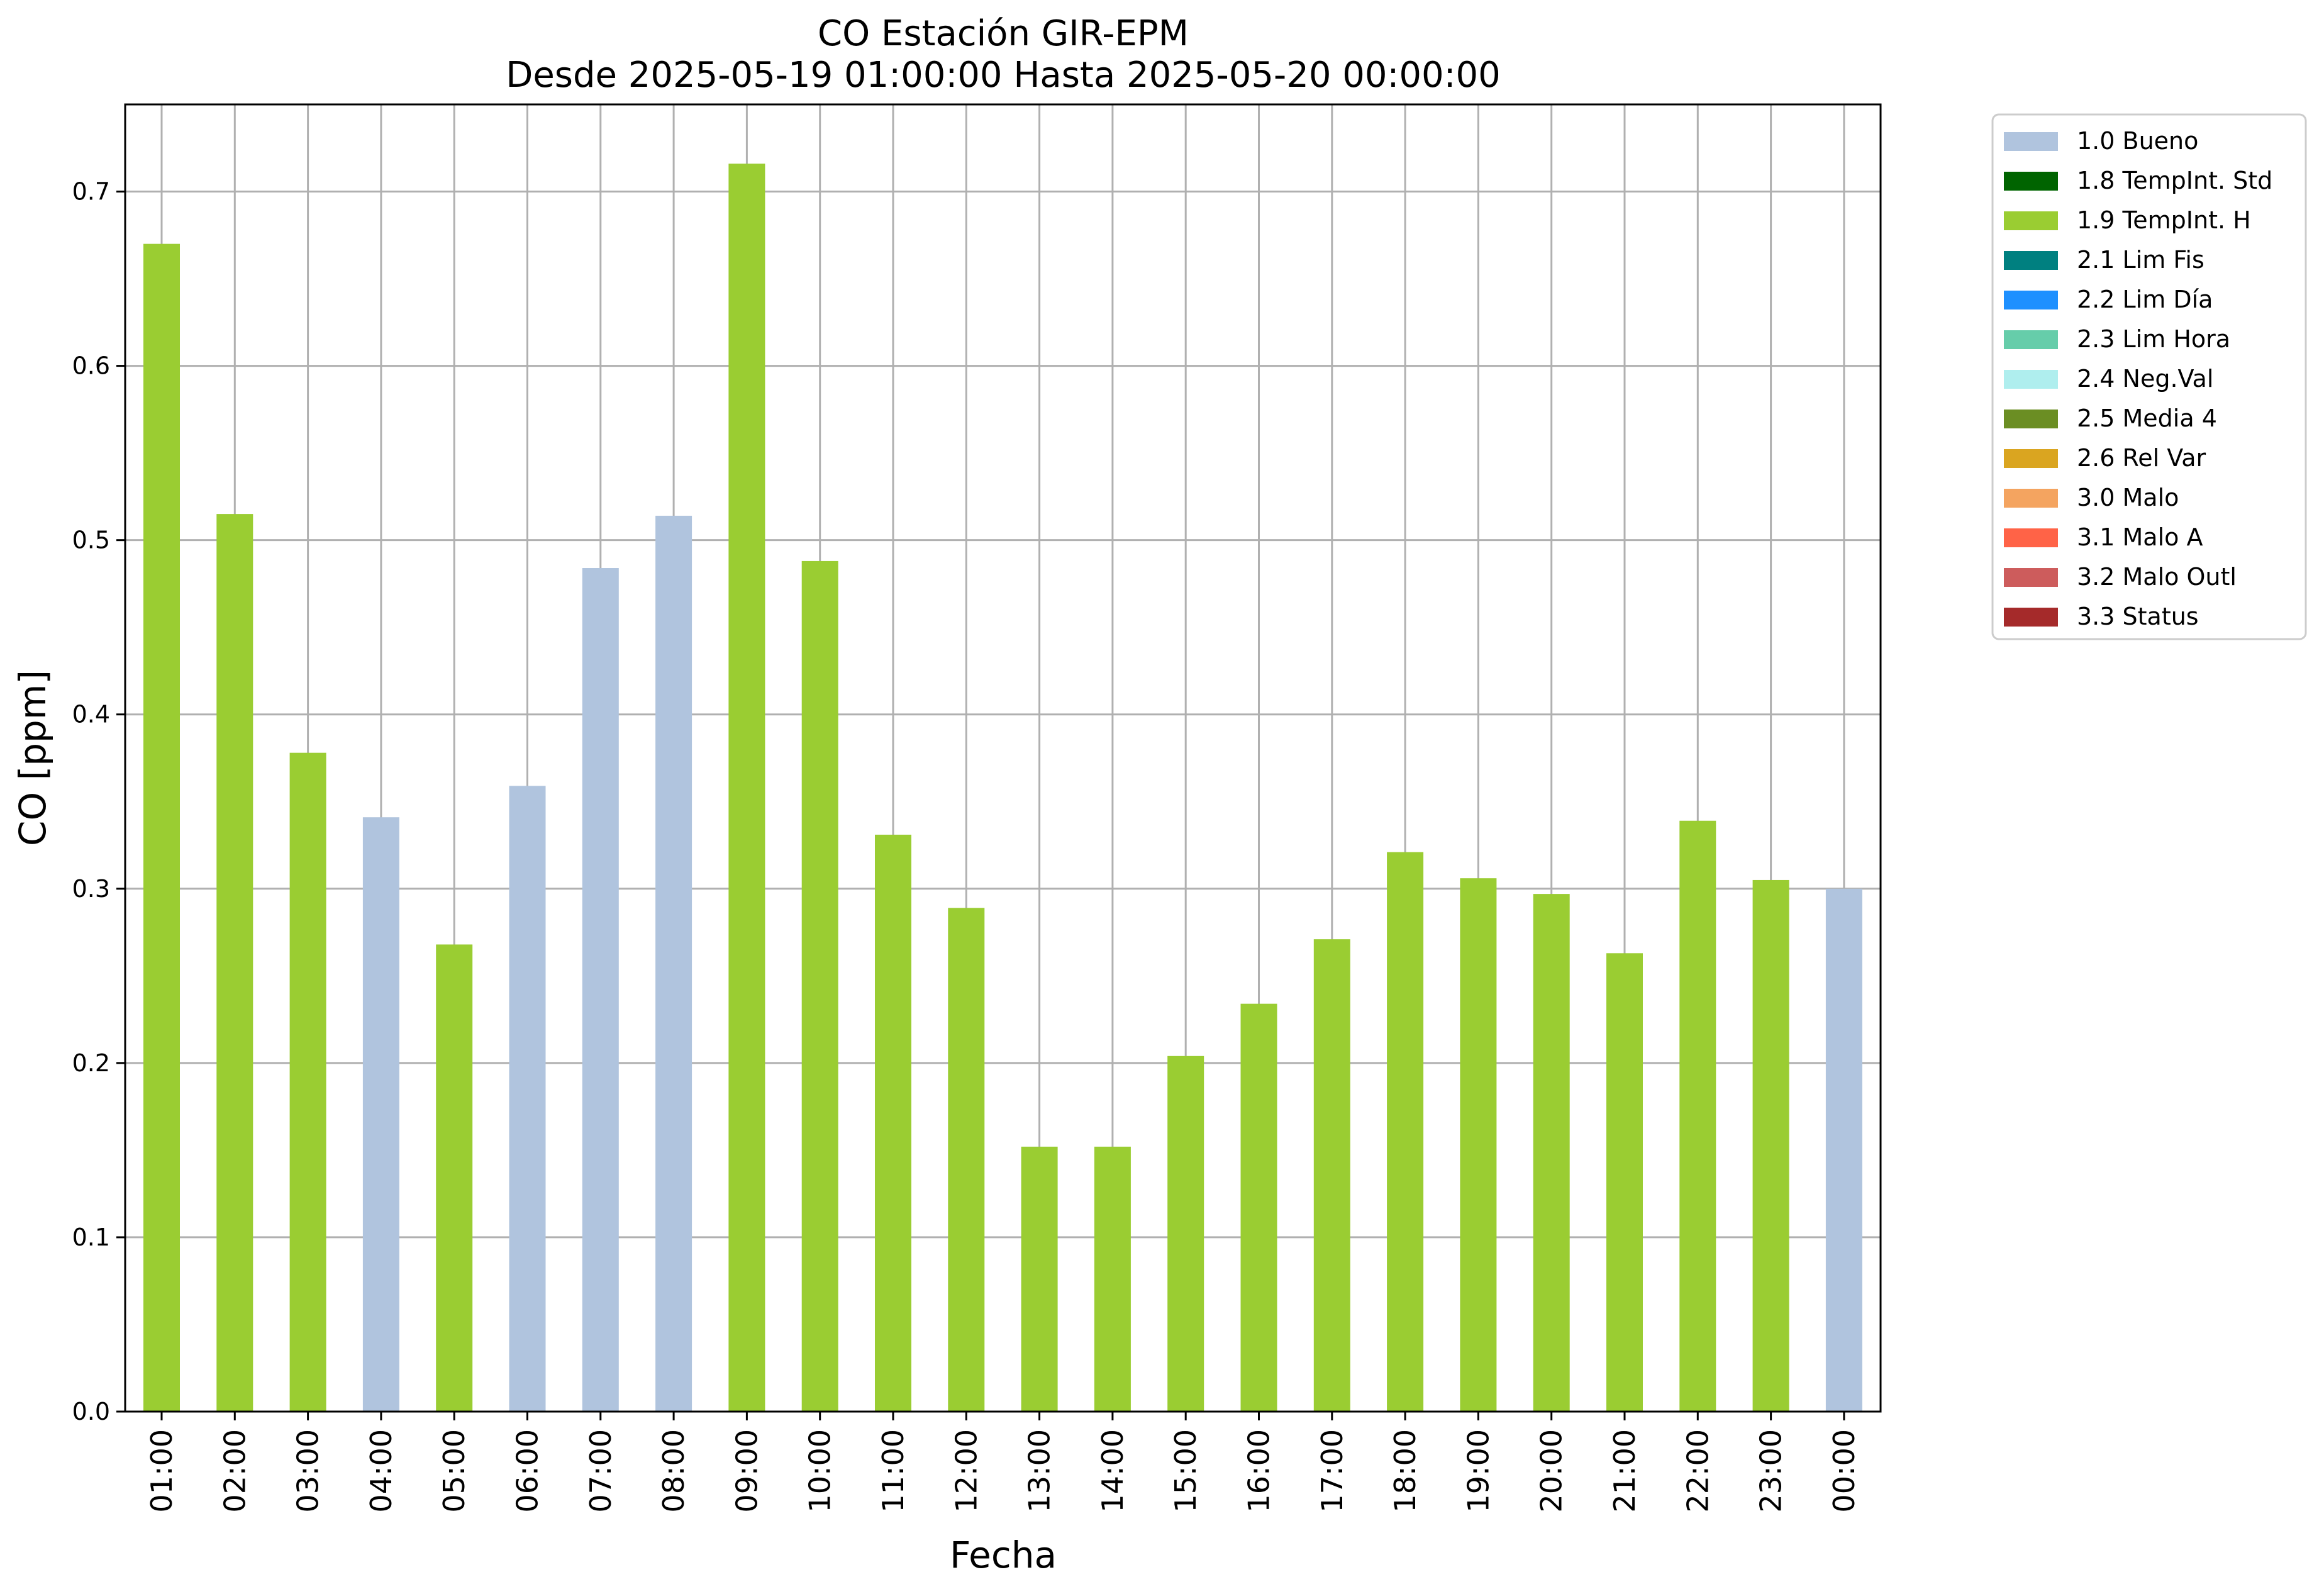 This screenshot has height=1594, width=2324. I want to click on y-tick-label: 0.1, so click(91, 1237).